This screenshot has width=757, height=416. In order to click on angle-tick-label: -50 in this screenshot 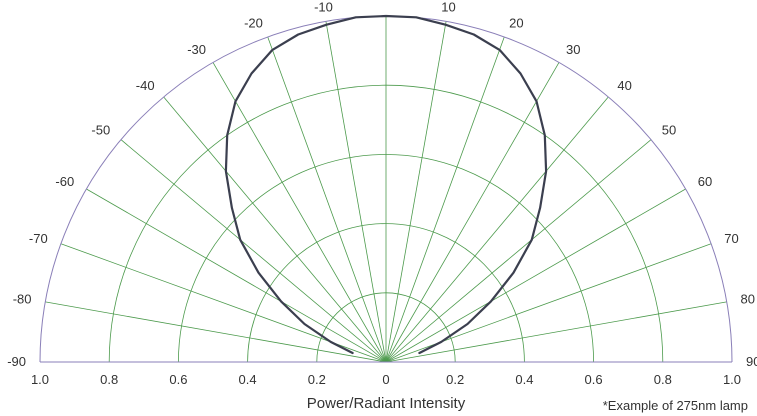, I will do `click(100, 130)`.